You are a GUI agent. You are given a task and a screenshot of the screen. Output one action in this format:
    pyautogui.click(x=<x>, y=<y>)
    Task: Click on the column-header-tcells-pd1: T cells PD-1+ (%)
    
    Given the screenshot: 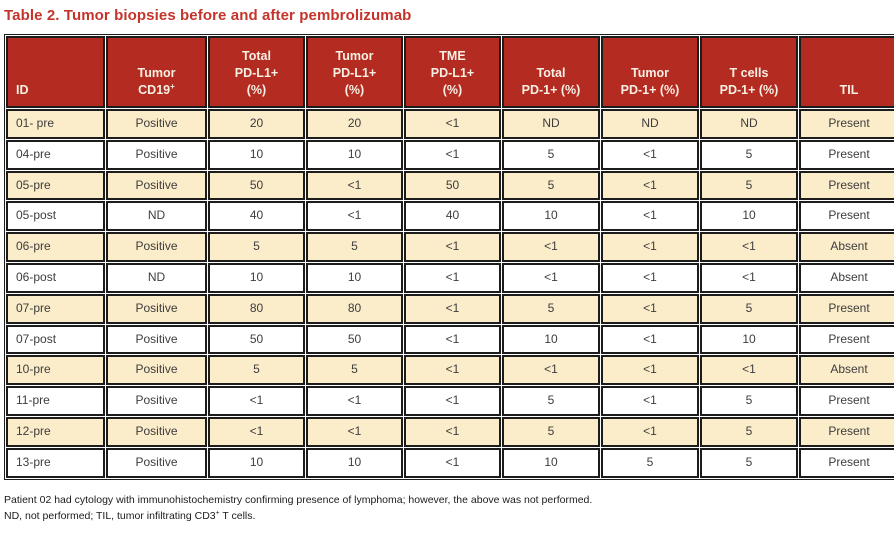 What is the action you would take?
    pyautogui.click(x=749, y=72)
    